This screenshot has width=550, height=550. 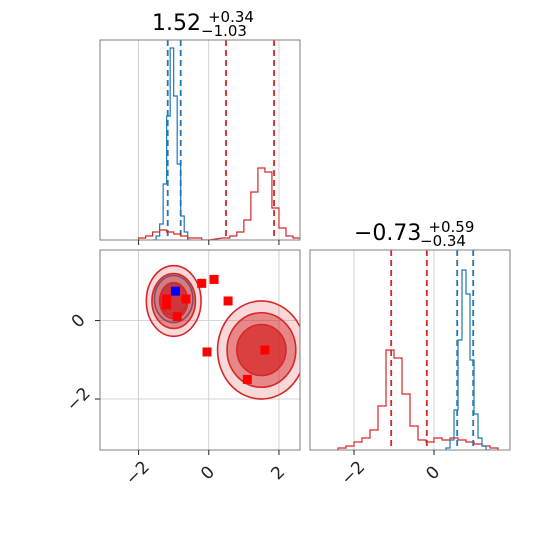 I want to click on title-p1-value: 1.52, so click(x=176, y=23).